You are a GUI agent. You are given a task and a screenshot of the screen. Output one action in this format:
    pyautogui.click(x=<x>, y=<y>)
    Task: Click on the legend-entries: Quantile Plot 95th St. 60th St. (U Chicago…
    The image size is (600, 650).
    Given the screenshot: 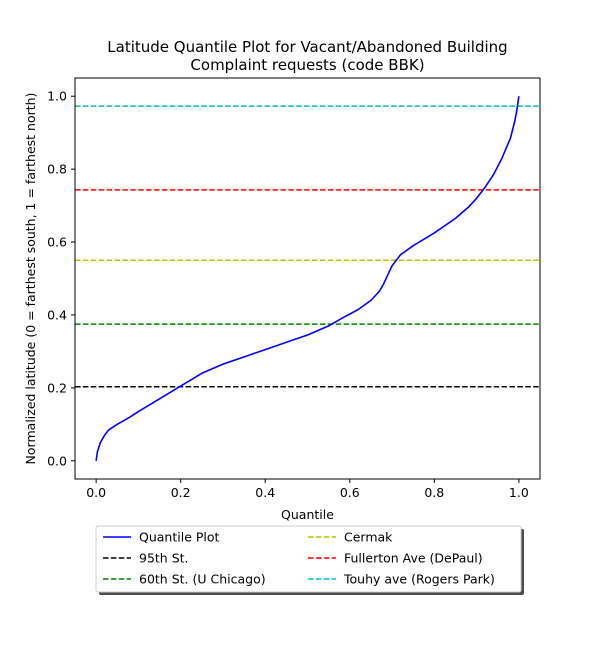 What is the action you would take?
    pyautogui.click(x=299, y=558)
    